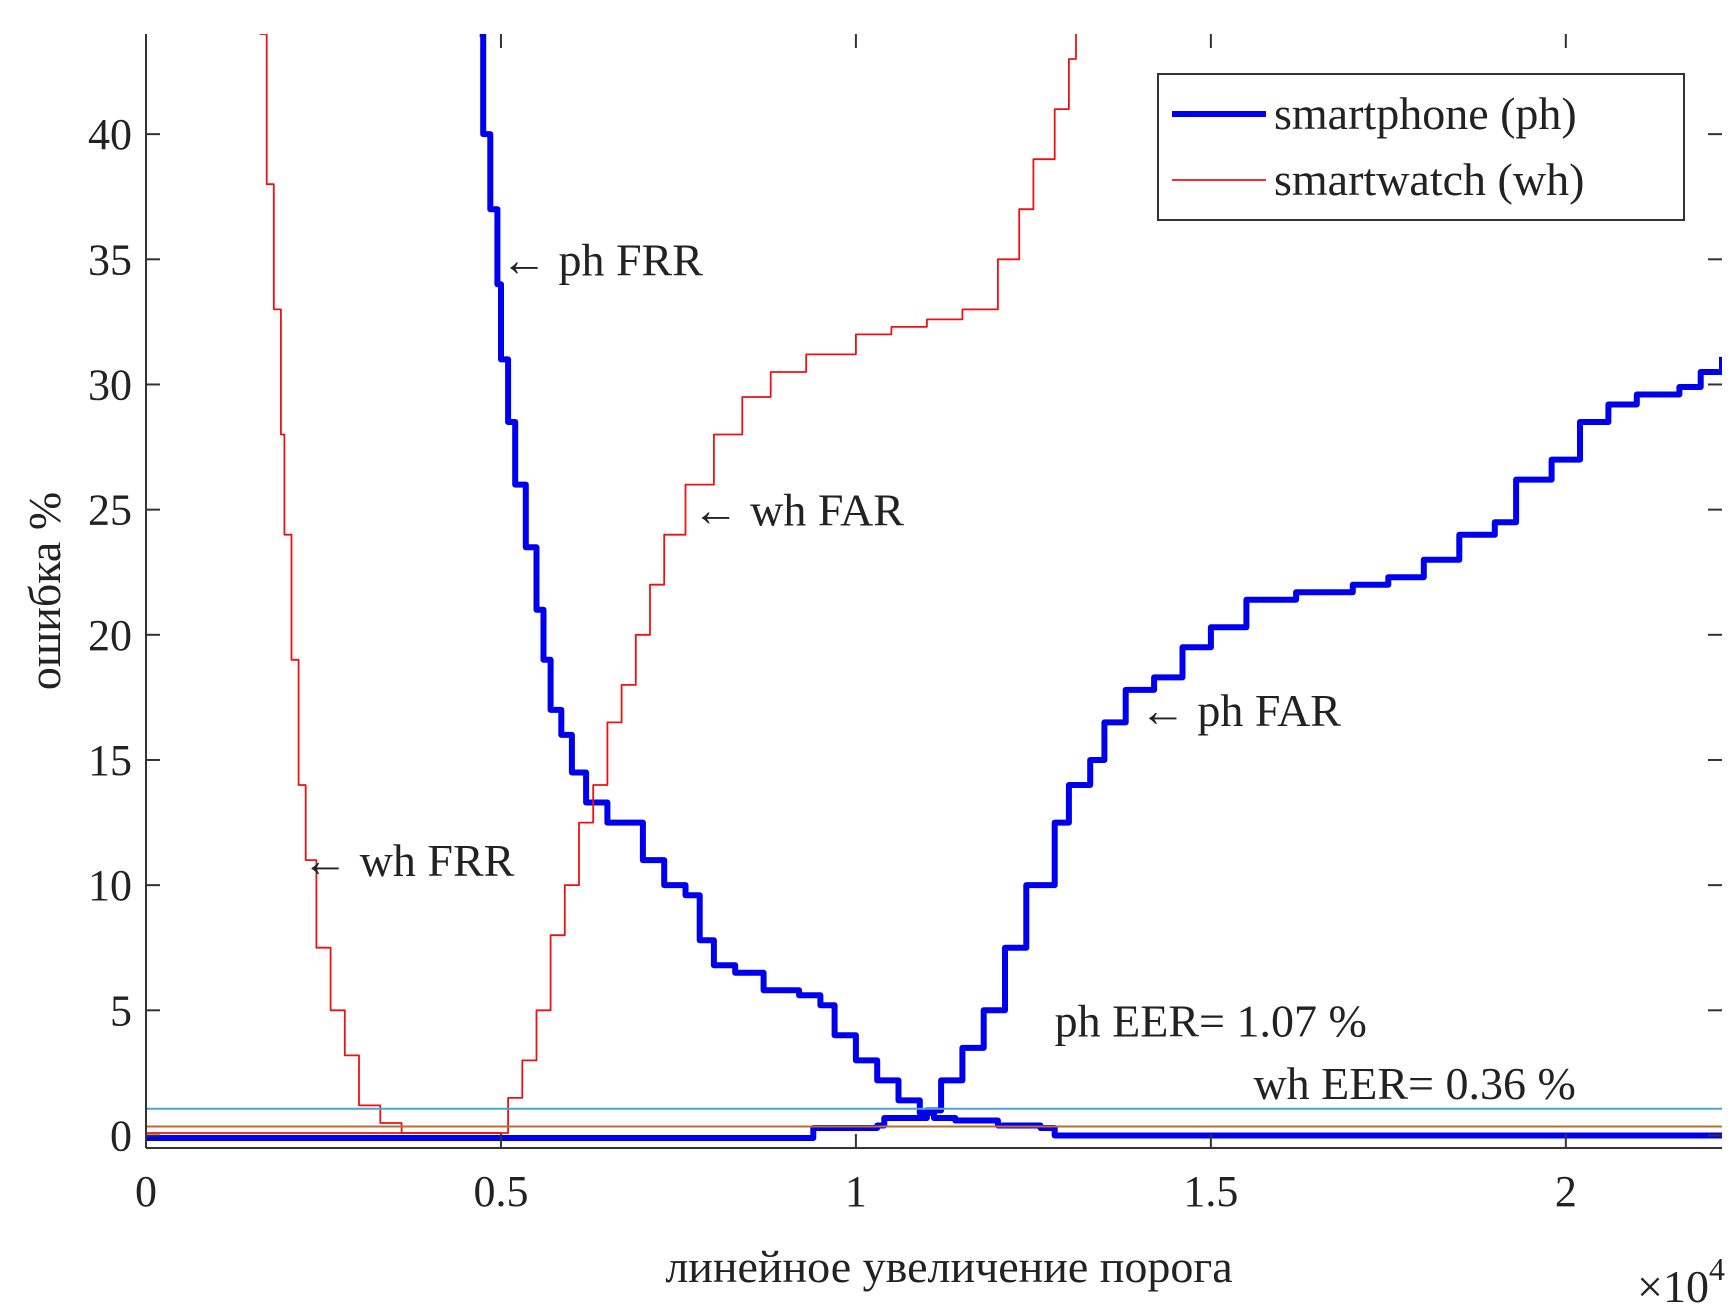 The width and height of the screenshot is (1731, 1313). Describe the element at coordinates (408, 860) in the screenshot. I see `annotation-label: ← wh FRR` at that location.